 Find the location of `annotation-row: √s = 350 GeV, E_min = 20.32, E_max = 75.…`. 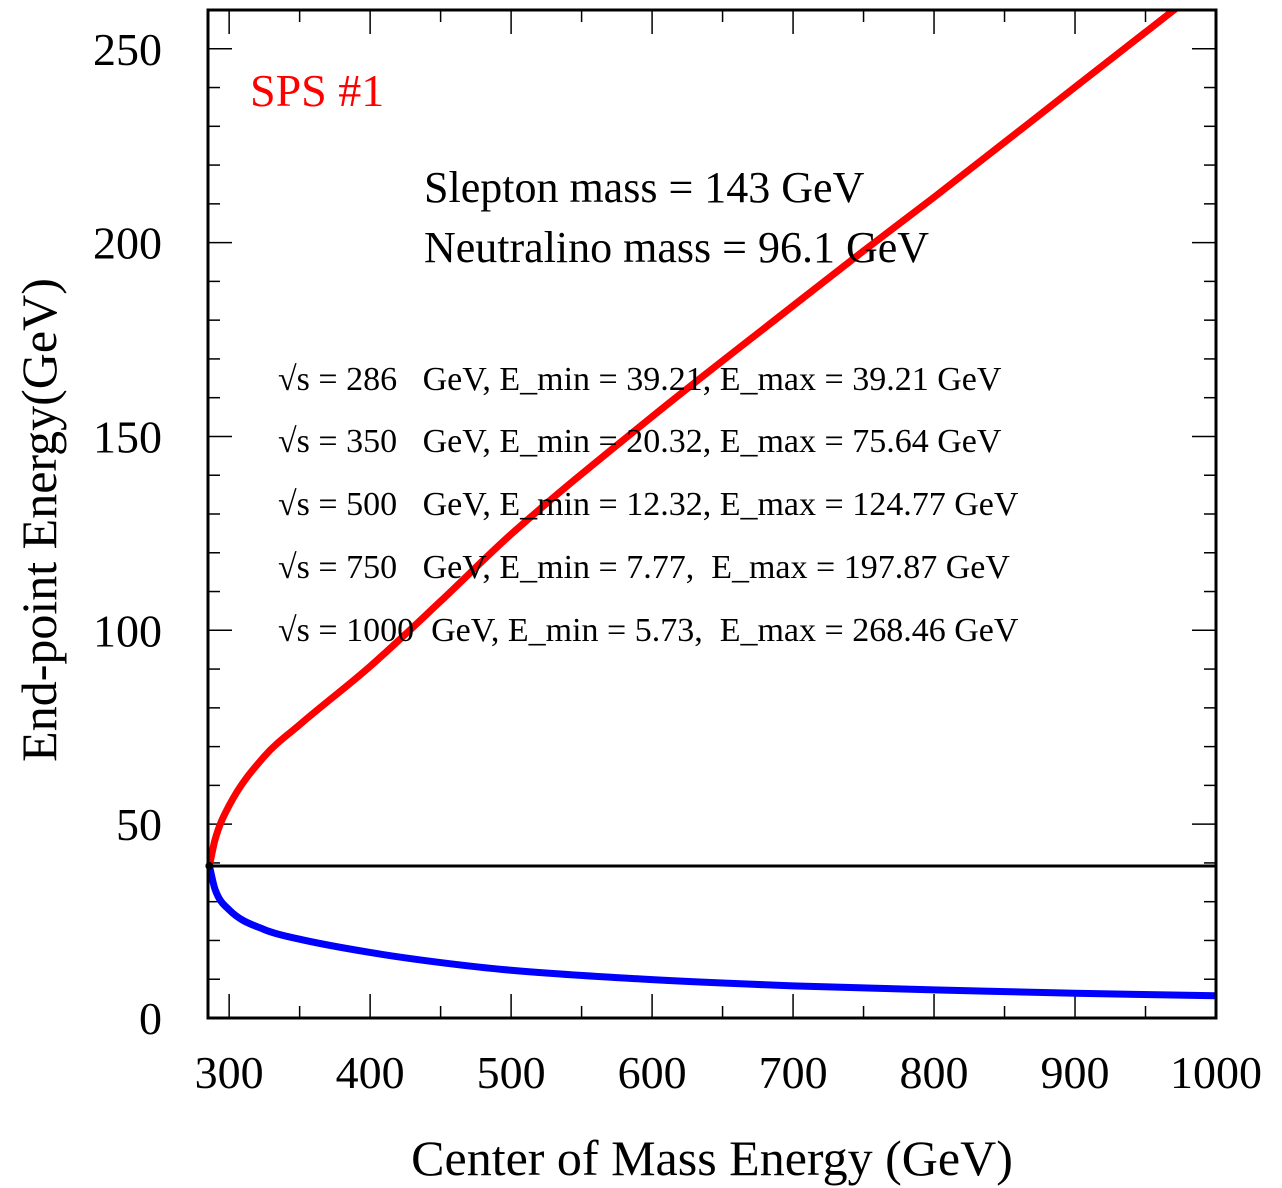

annotation-row: √s = 350 GeV, E_min = 20.32, E_max = 75.… is located at coordinates (640, 441).